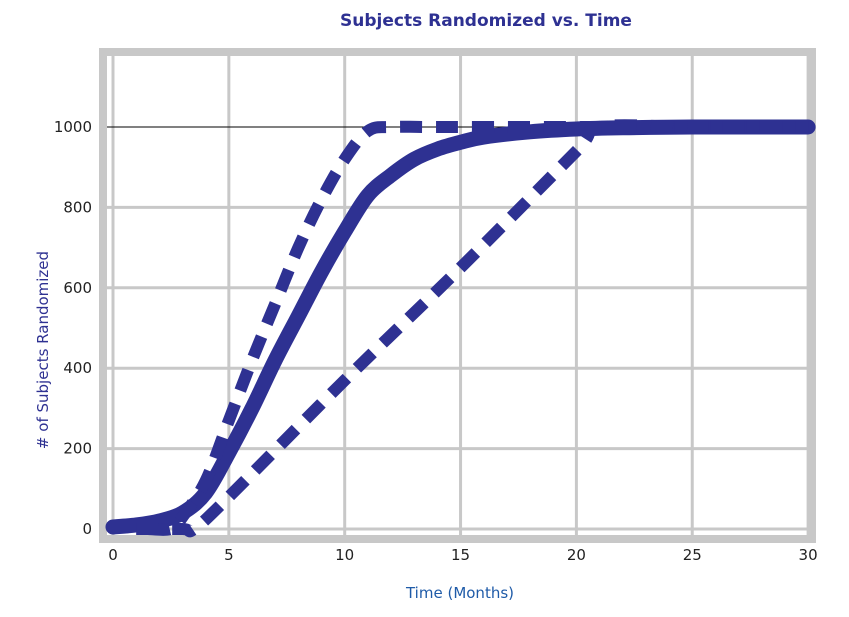 The width and height of the screenshot is (849, 617). Describe the element at coordinates (77, 288) in the screenshot. I see `y-tick-label: 600` at that location.